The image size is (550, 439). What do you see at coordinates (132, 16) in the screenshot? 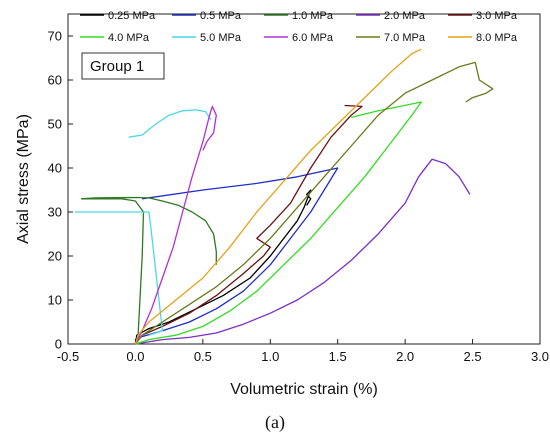
I see `legend-label: 0.25 MPa` at bounding box center [132, 16].